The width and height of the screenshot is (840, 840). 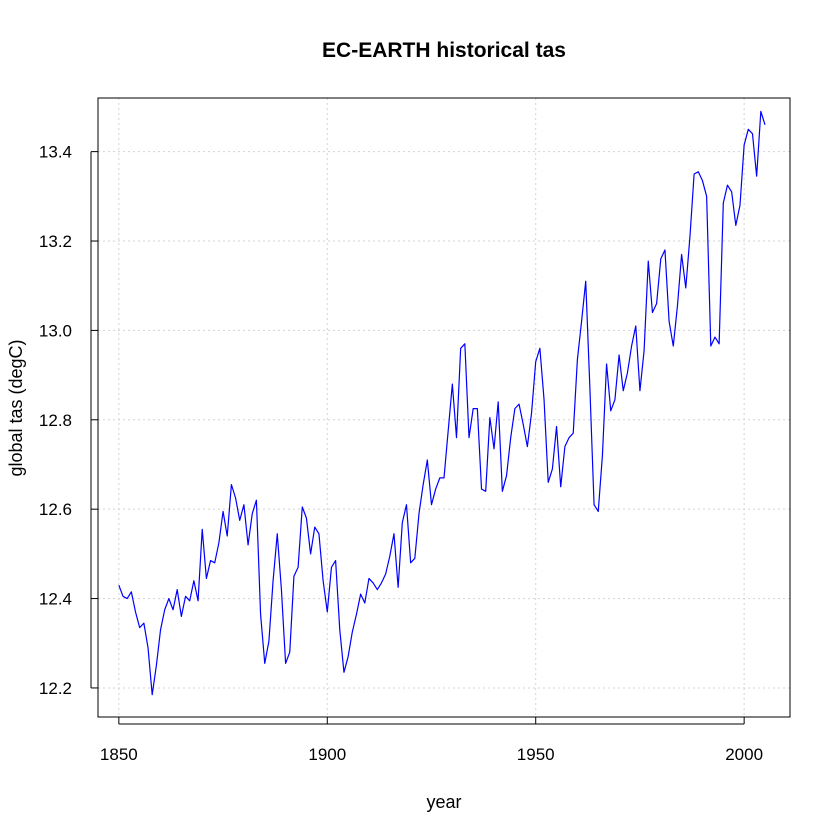 I want to click on x-tick-label: 1900, so click(x=327, y=754).